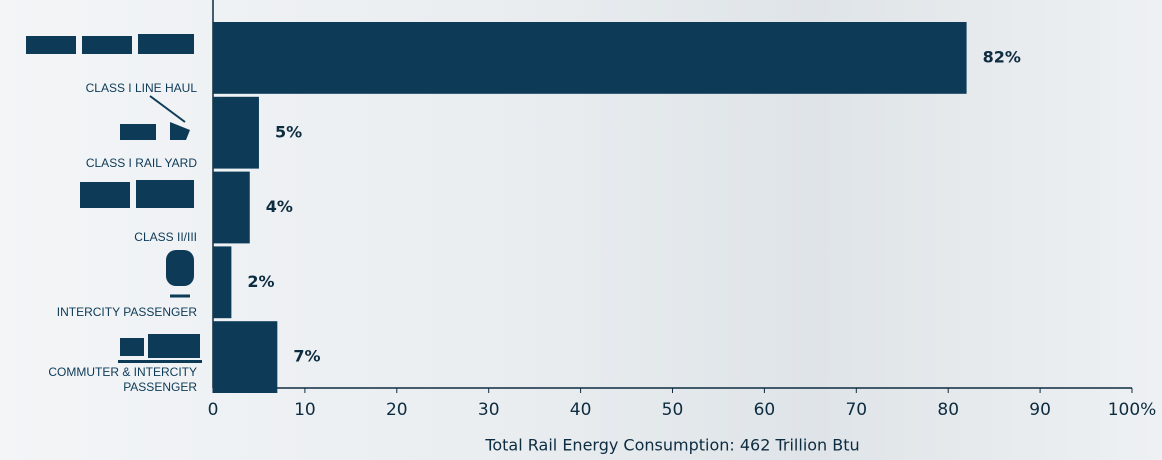 The width and height of the screenshot is (1162, 460). What do you see at coordinates (126, 312) in the screenshot?
I see `category-label: INTERCITY PASSENGER` at bounding box center [126, 312].